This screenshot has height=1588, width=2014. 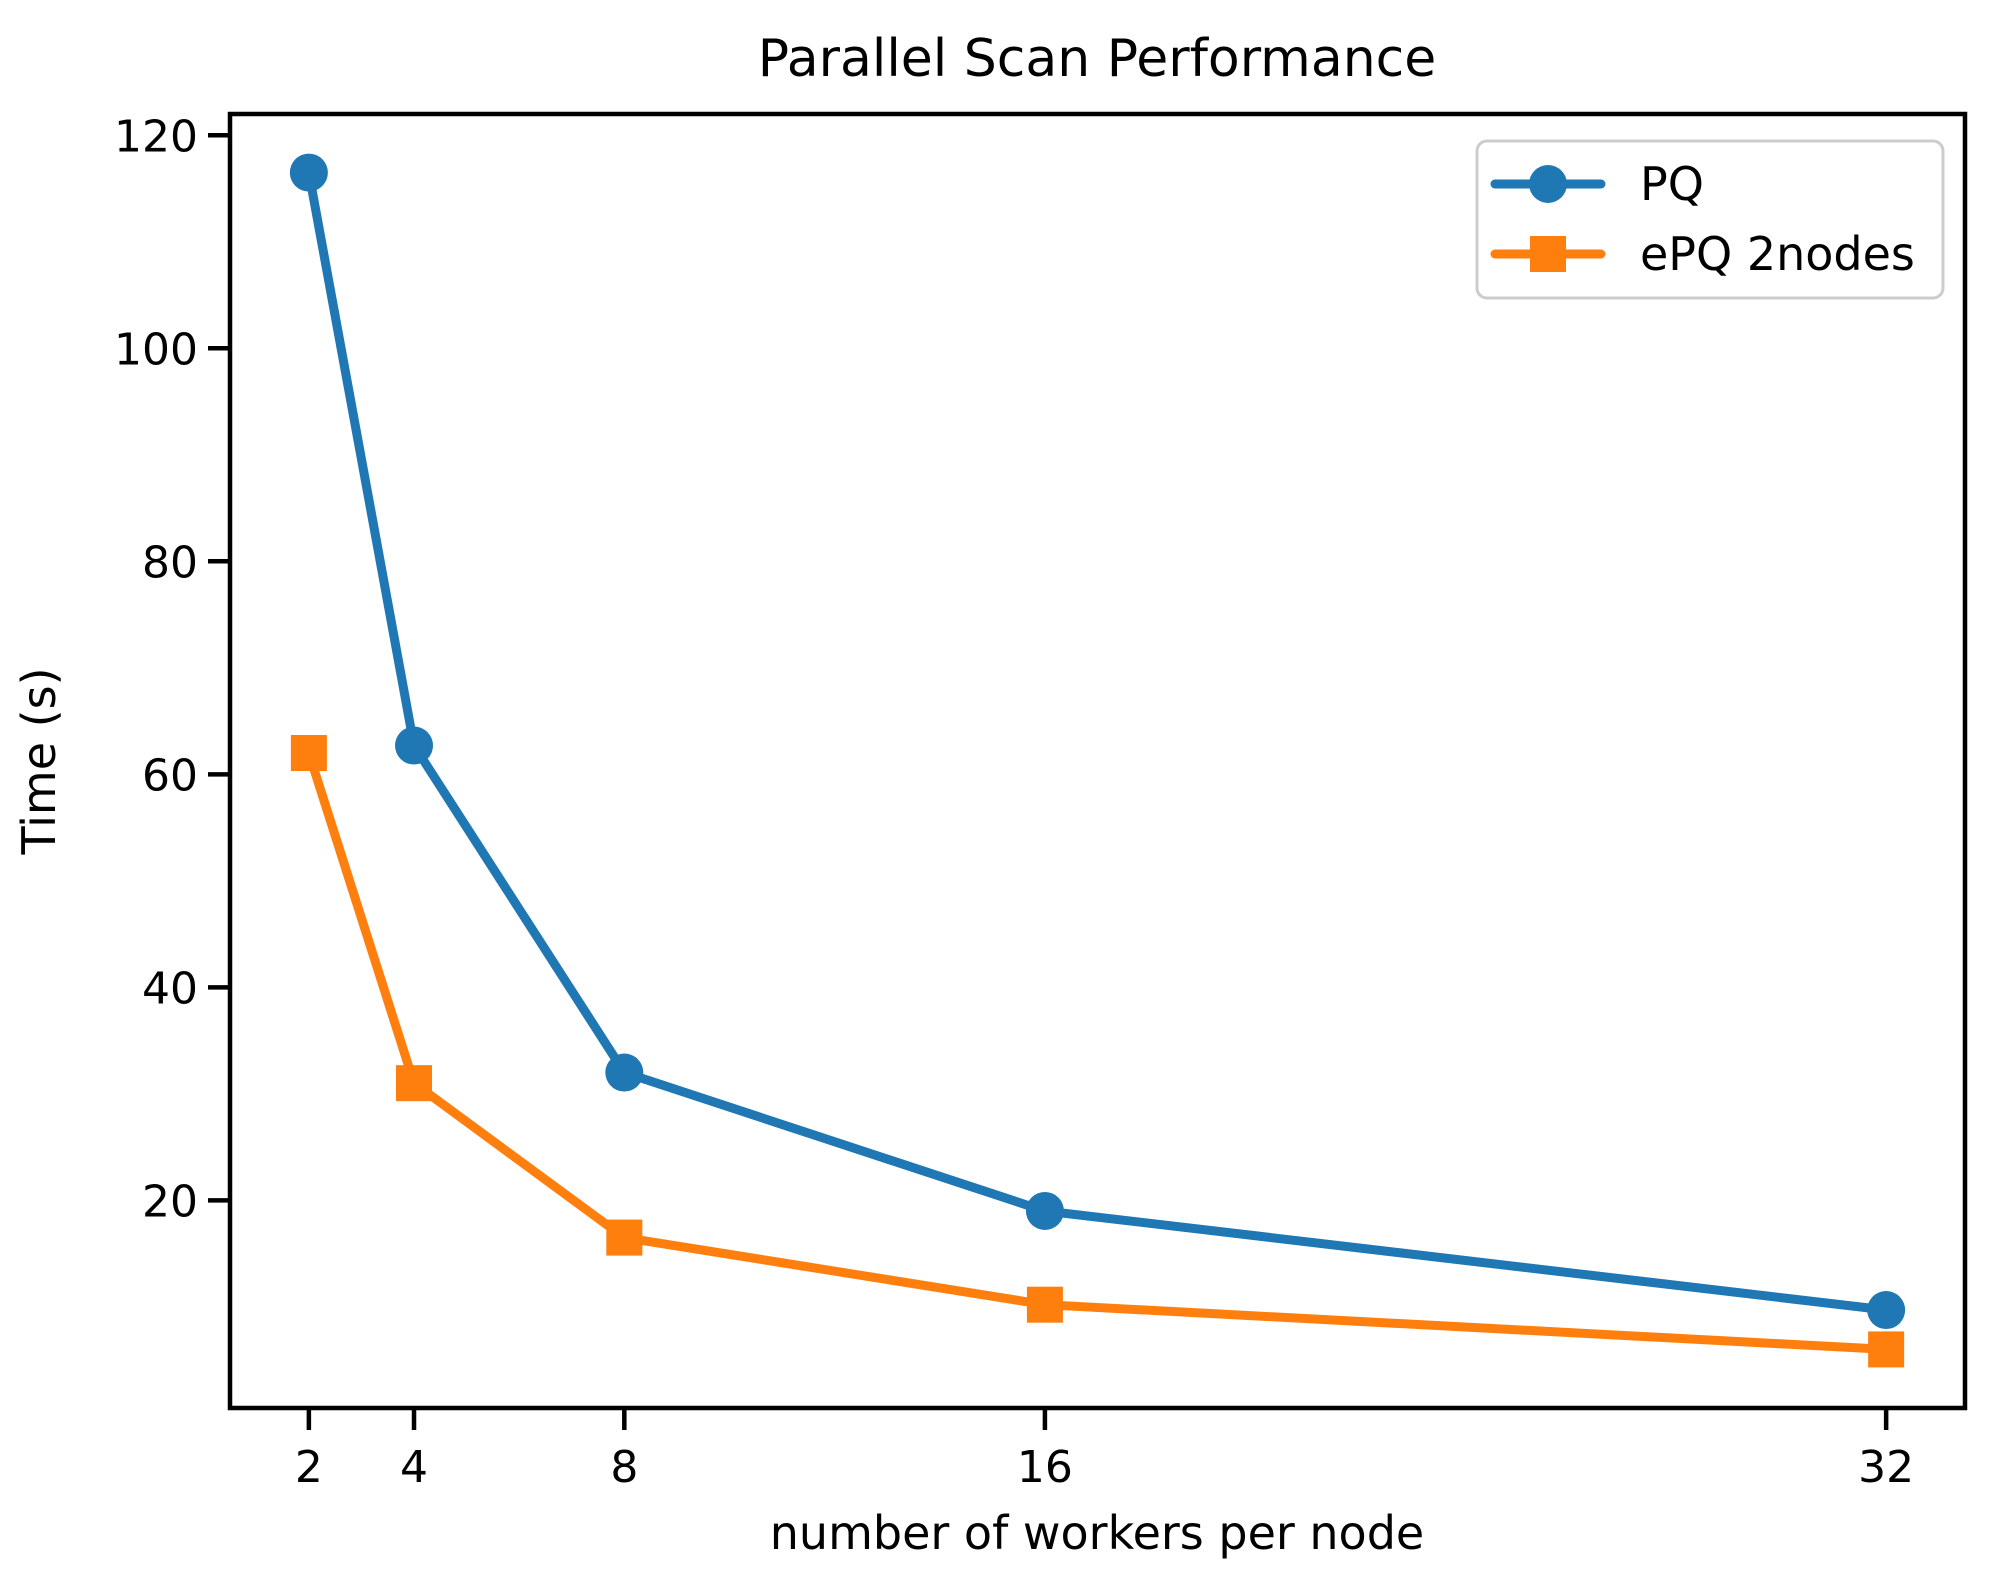 I want to click on x-tick-label: 4, so click(x=414, y=1467).